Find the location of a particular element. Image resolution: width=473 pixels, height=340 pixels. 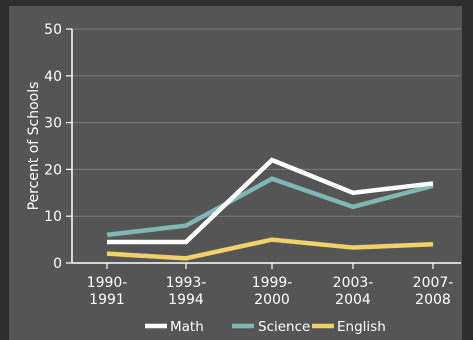

x-tick-label: 2007-2008 is located at coordinates (433, 291).